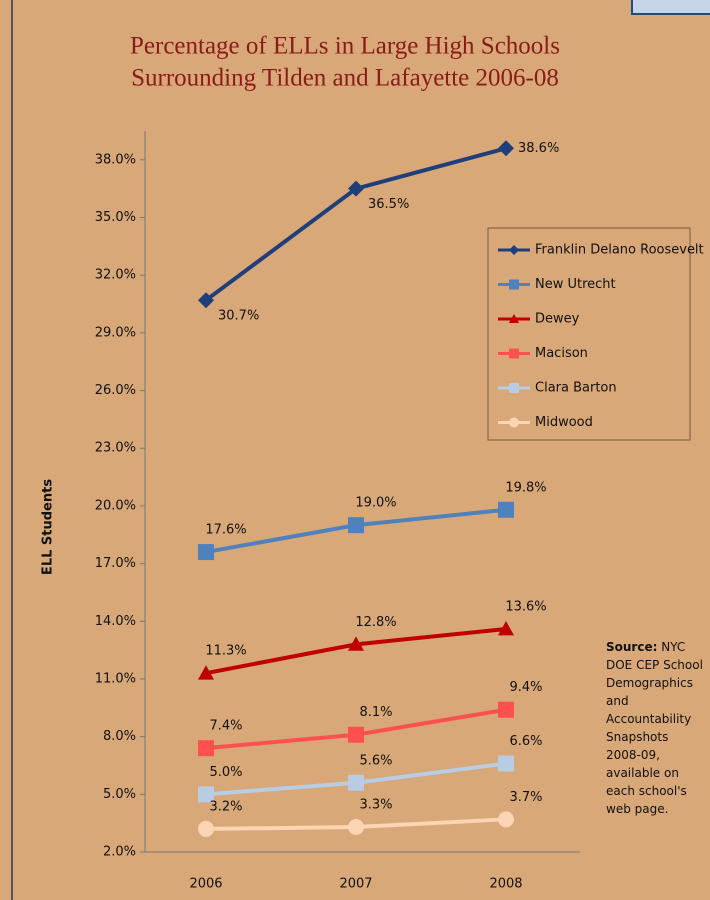 This screenshot has width=710, height=900. What do you see at coordinates (388, 204) in the screenshot?
I see `data-label: 36.5%` at bounding box center [388, 204].